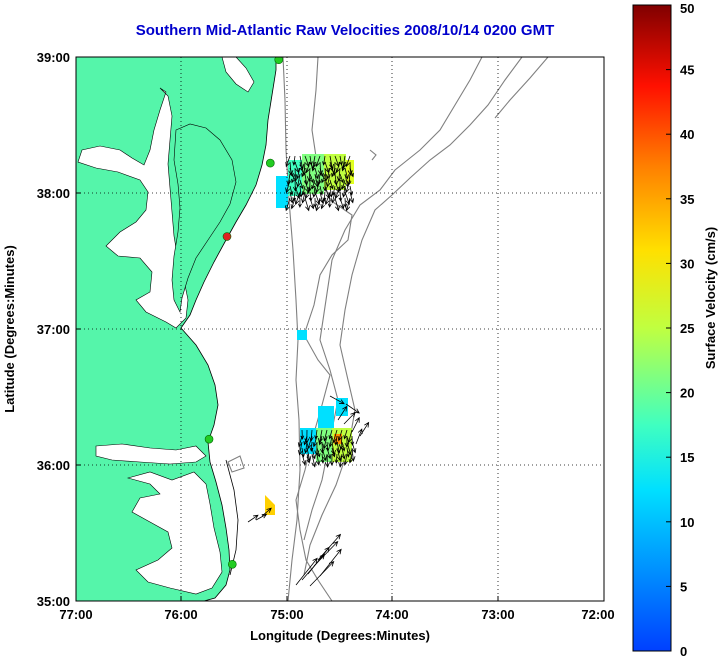  Describe the element at coordinates (597, 614) in the screenshot. I see `x-tick-label: 72:00` at that location.